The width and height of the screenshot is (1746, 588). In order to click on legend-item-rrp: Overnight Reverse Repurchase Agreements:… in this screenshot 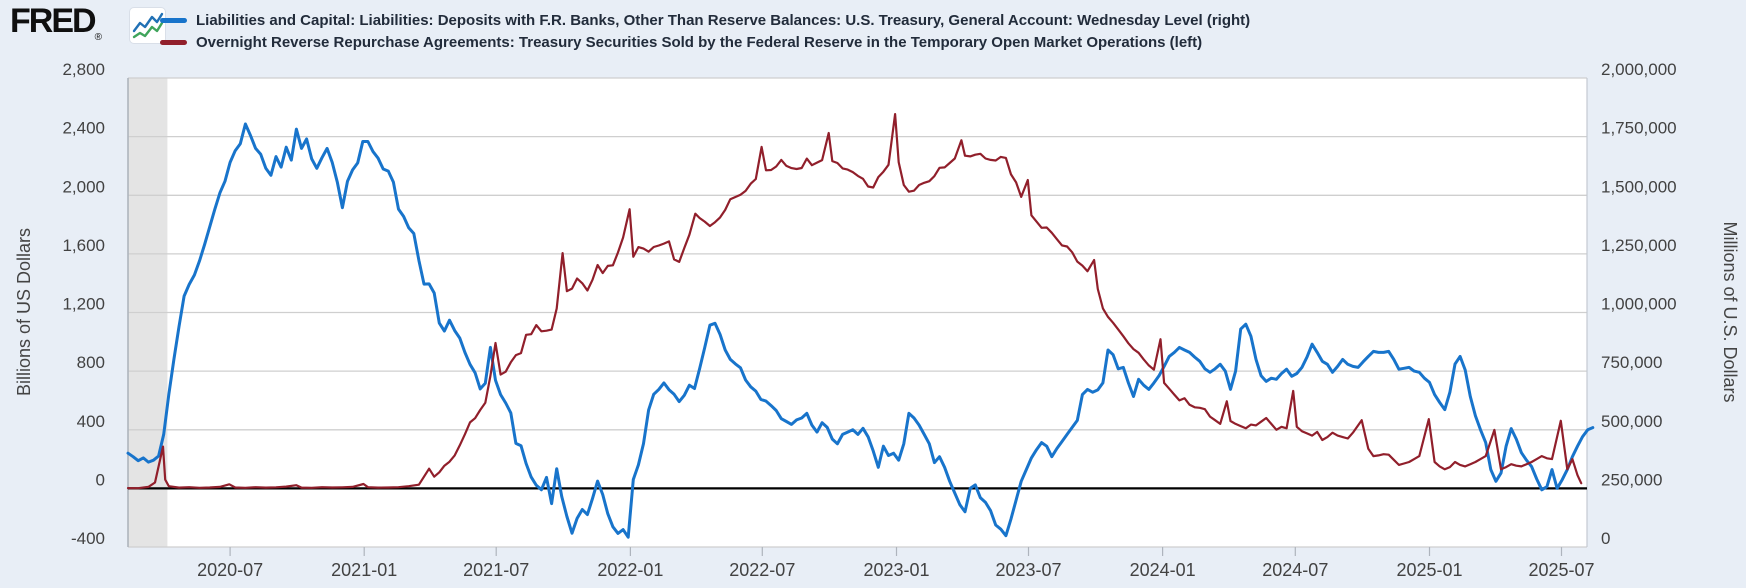, I will do `click(705, 42)`.